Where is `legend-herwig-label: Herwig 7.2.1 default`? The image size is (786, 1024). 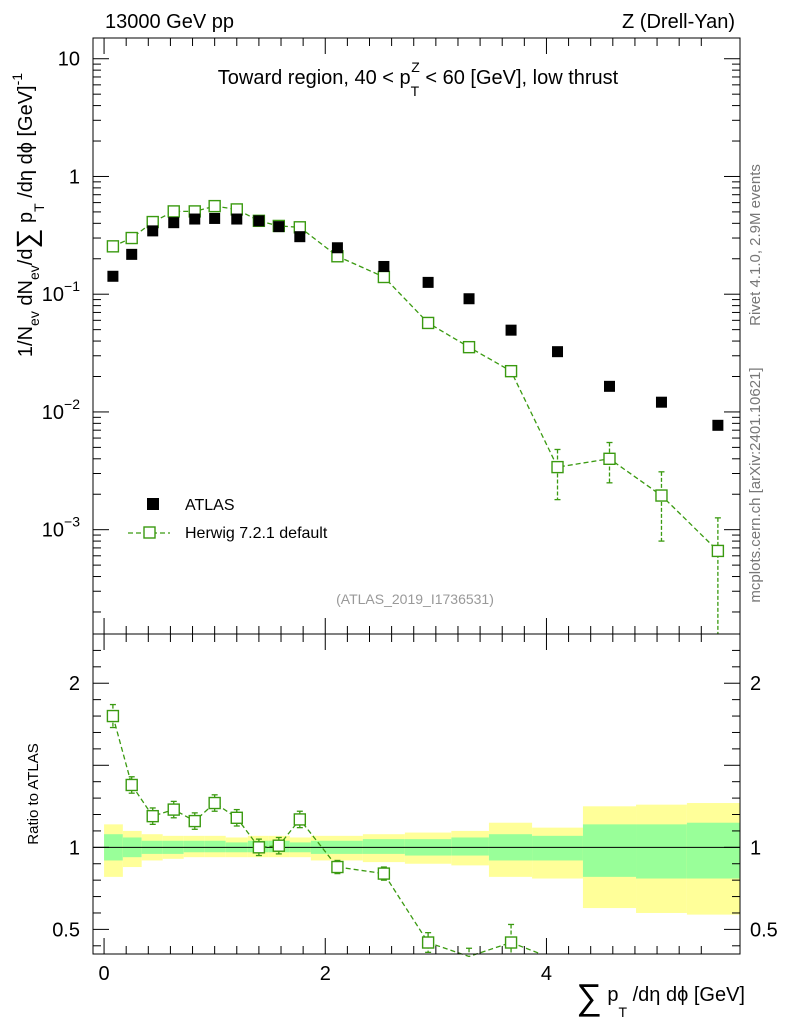
legend-herwig-label: Herwig 7.2.1 default is located at coordinates (256, 533).